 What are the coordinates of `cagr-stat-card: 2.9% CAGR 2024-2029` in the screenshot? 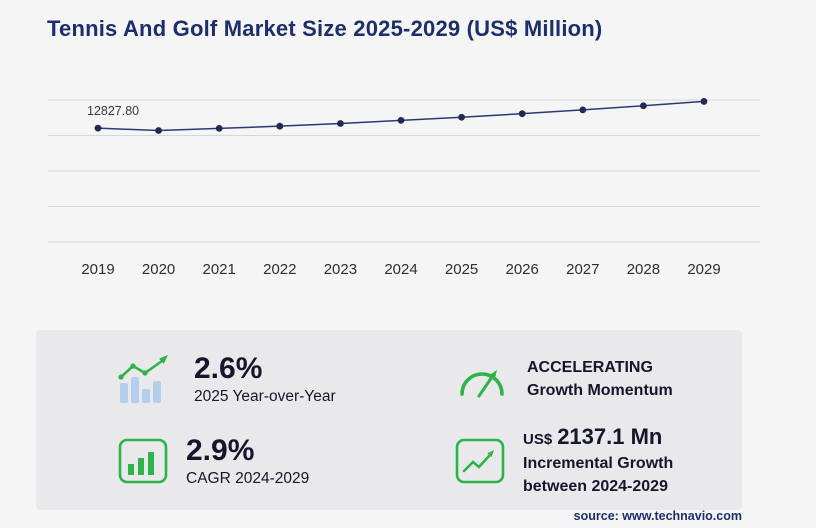 It's located at (212, 461).